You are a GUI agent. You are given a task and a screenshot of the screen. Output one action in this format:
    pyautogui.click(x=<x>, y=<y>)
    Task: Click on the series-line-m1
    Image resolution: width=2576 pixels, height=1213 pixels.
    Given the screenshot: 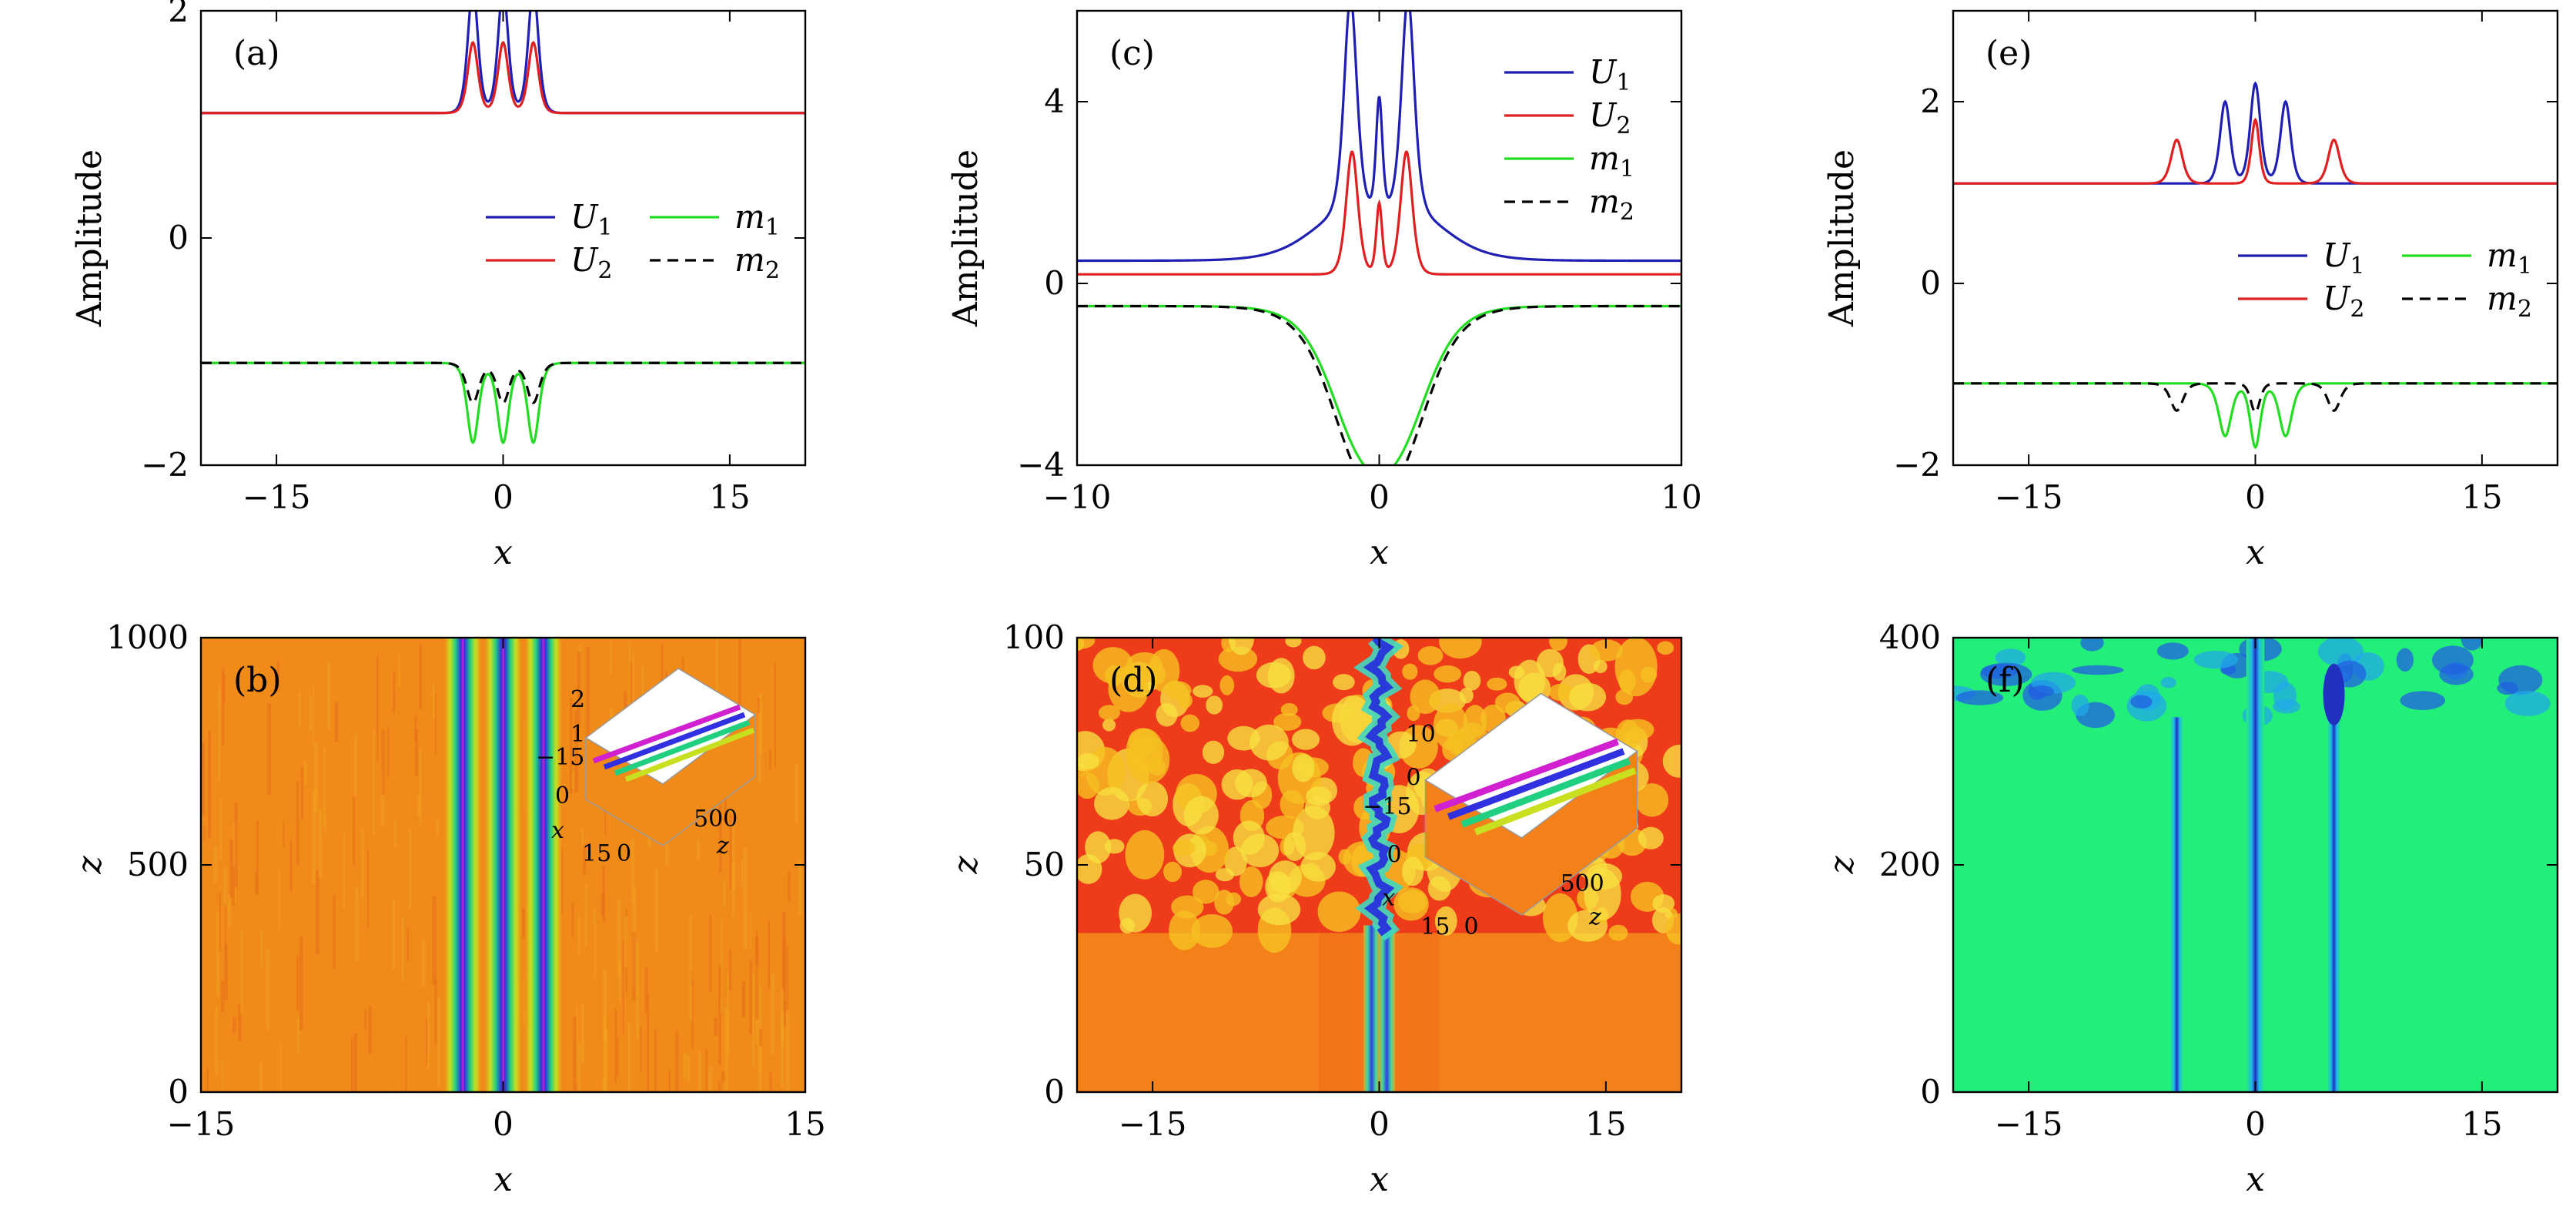 What is the action you would take?
    pyautogui.click(x=503, y=402)
    